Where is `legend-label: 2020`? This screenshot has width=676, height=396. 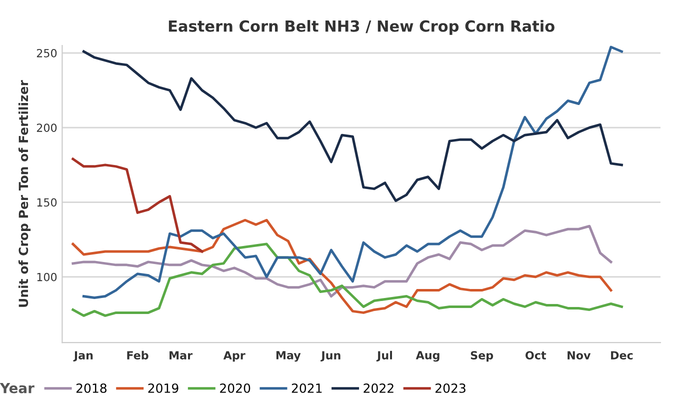 legend-label: 2020 is located at coordinates (235, 388).